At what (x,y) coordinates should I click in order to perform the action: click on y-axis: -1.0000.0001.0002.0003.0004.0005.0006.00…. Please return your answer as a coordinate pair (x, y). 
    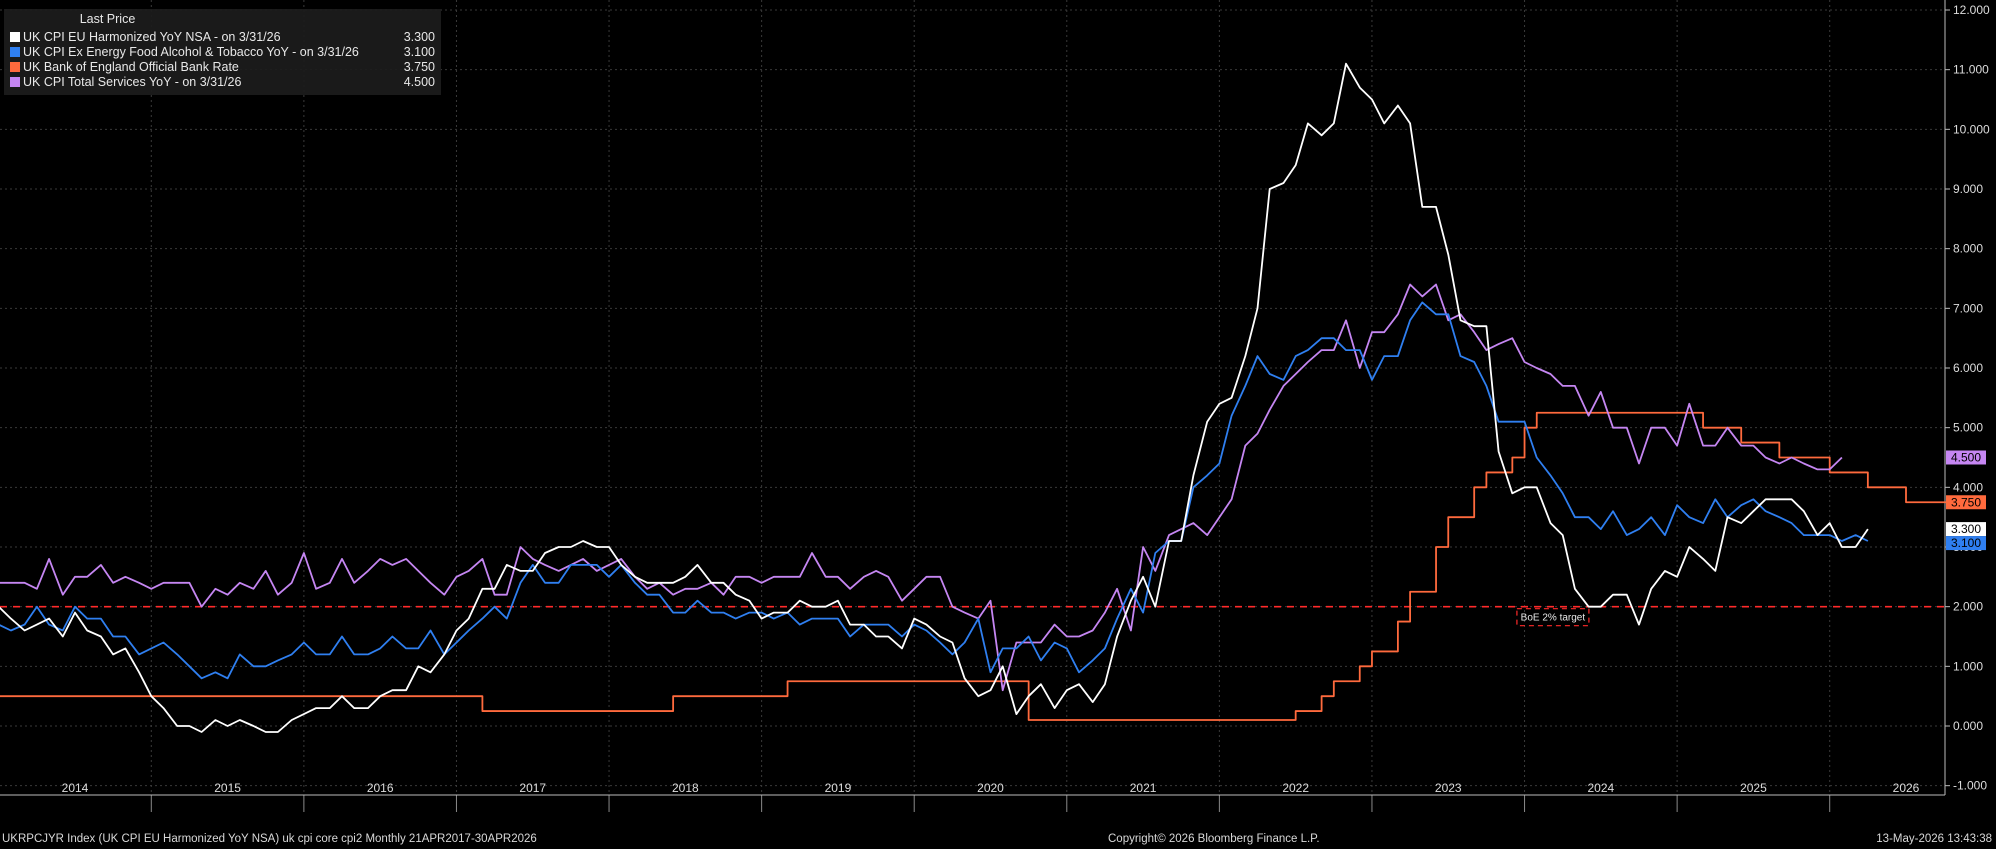
    Looking at the image, I should click on (1967, 397).